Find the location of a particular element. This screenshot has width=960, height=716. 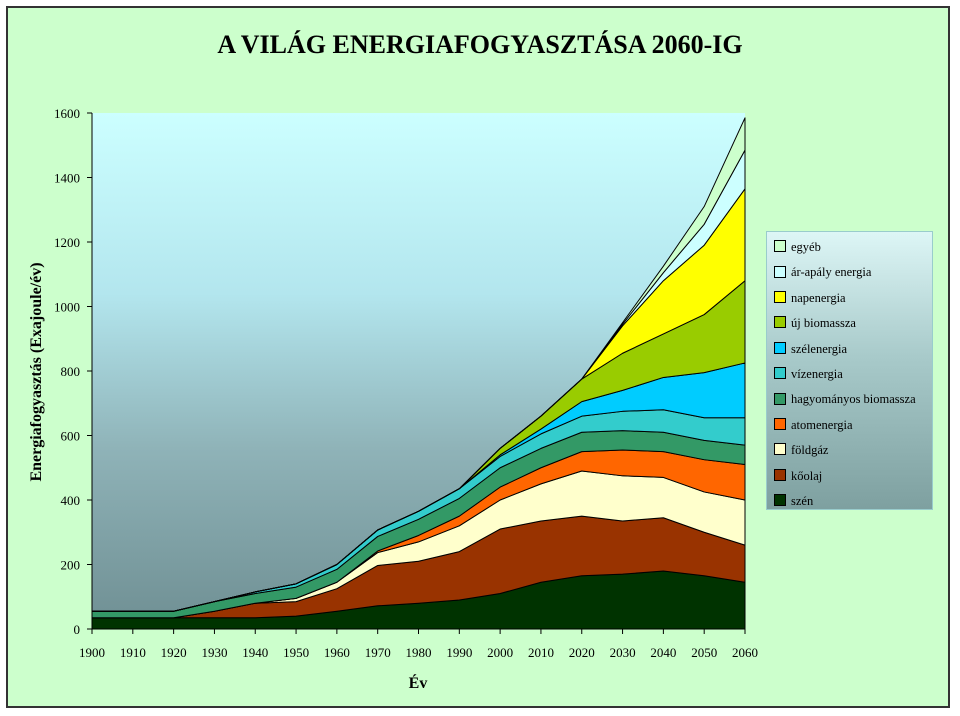

legend-item: új biomassza is located at coordinates (815, 322).